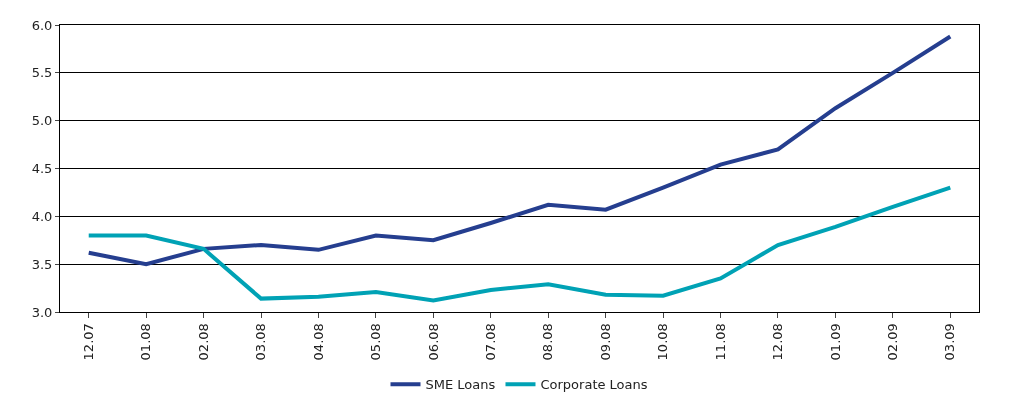  What do you see at coordinates (605, 342) in the screenshot?
I see `x-tick-label: 09.08` at bounding box center [605, 342].